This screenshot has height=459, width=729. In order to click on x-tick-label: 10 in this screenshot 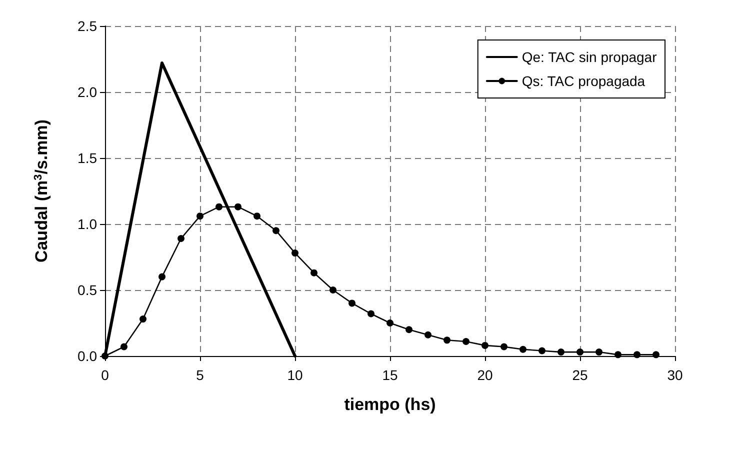, I will do `click(295, 375)`.